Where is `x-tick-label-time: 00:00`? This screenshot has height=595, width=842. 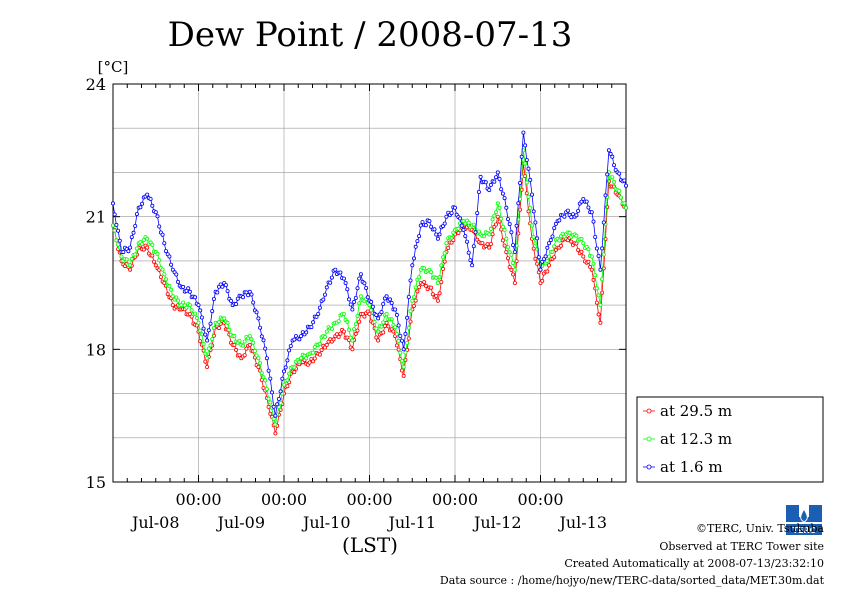 x-tick-label-time: 00:00 is located at coordinates (284, 499).